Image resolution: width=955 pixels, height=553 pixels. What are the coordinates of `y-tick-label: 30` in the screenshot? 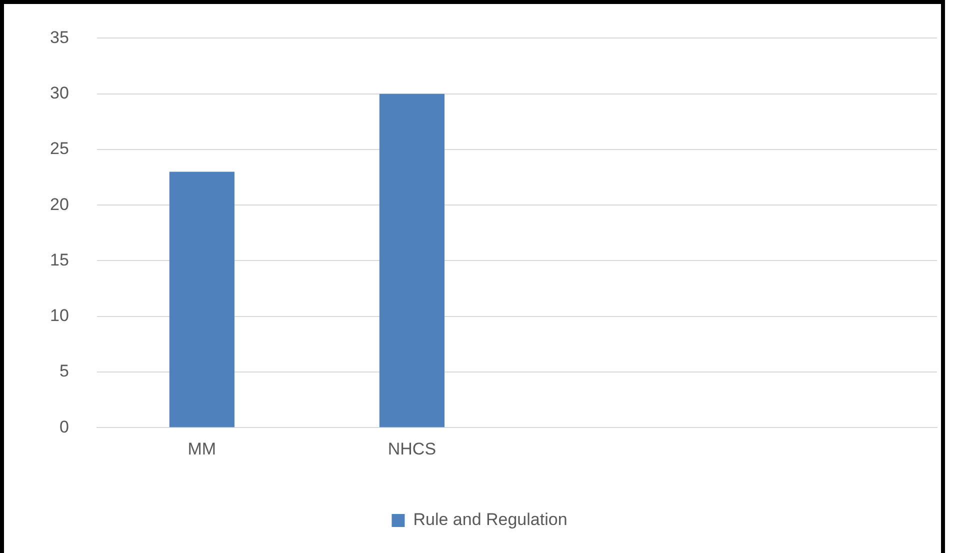 It's located at (59, 93).